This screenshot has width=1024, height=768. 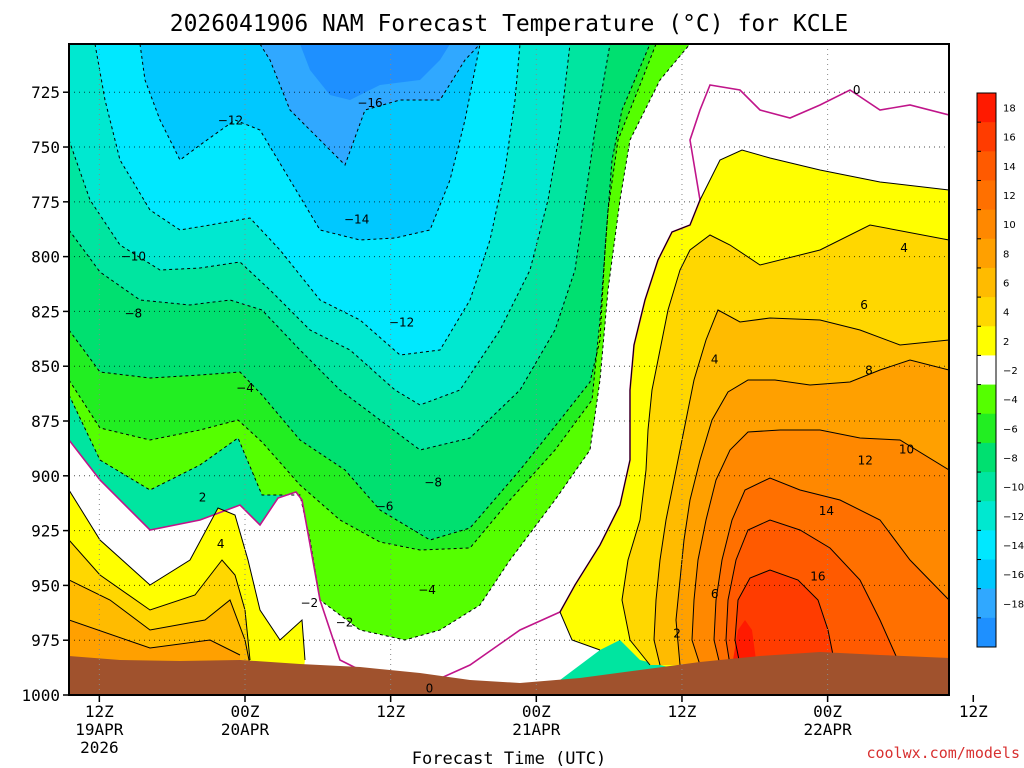 I want to click on y-tick-label: 850, so click(x=45, y=366).